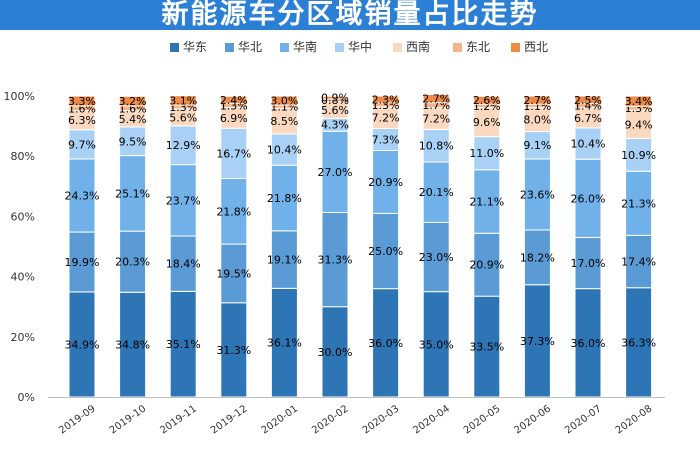 The width and height of the screenshot is (700, 465). Describe the element at coordinates (638, 342) in the screenshot. I see `data-label: 36.3%` at that location.